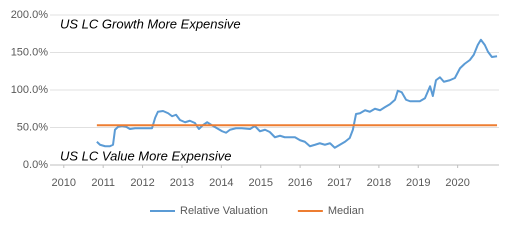 This screenshot has height=240, width=522. What do you see at coordinates (142, 183) in the screenshot?
I see `x-tick-label: 2012` at bounding box center [142, 183].